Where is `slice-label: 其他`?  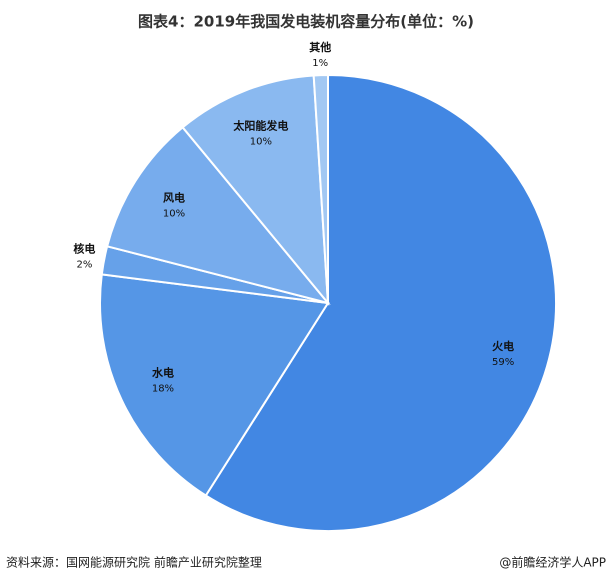
slice-label: 其他 is located at coordinates (320, 47).